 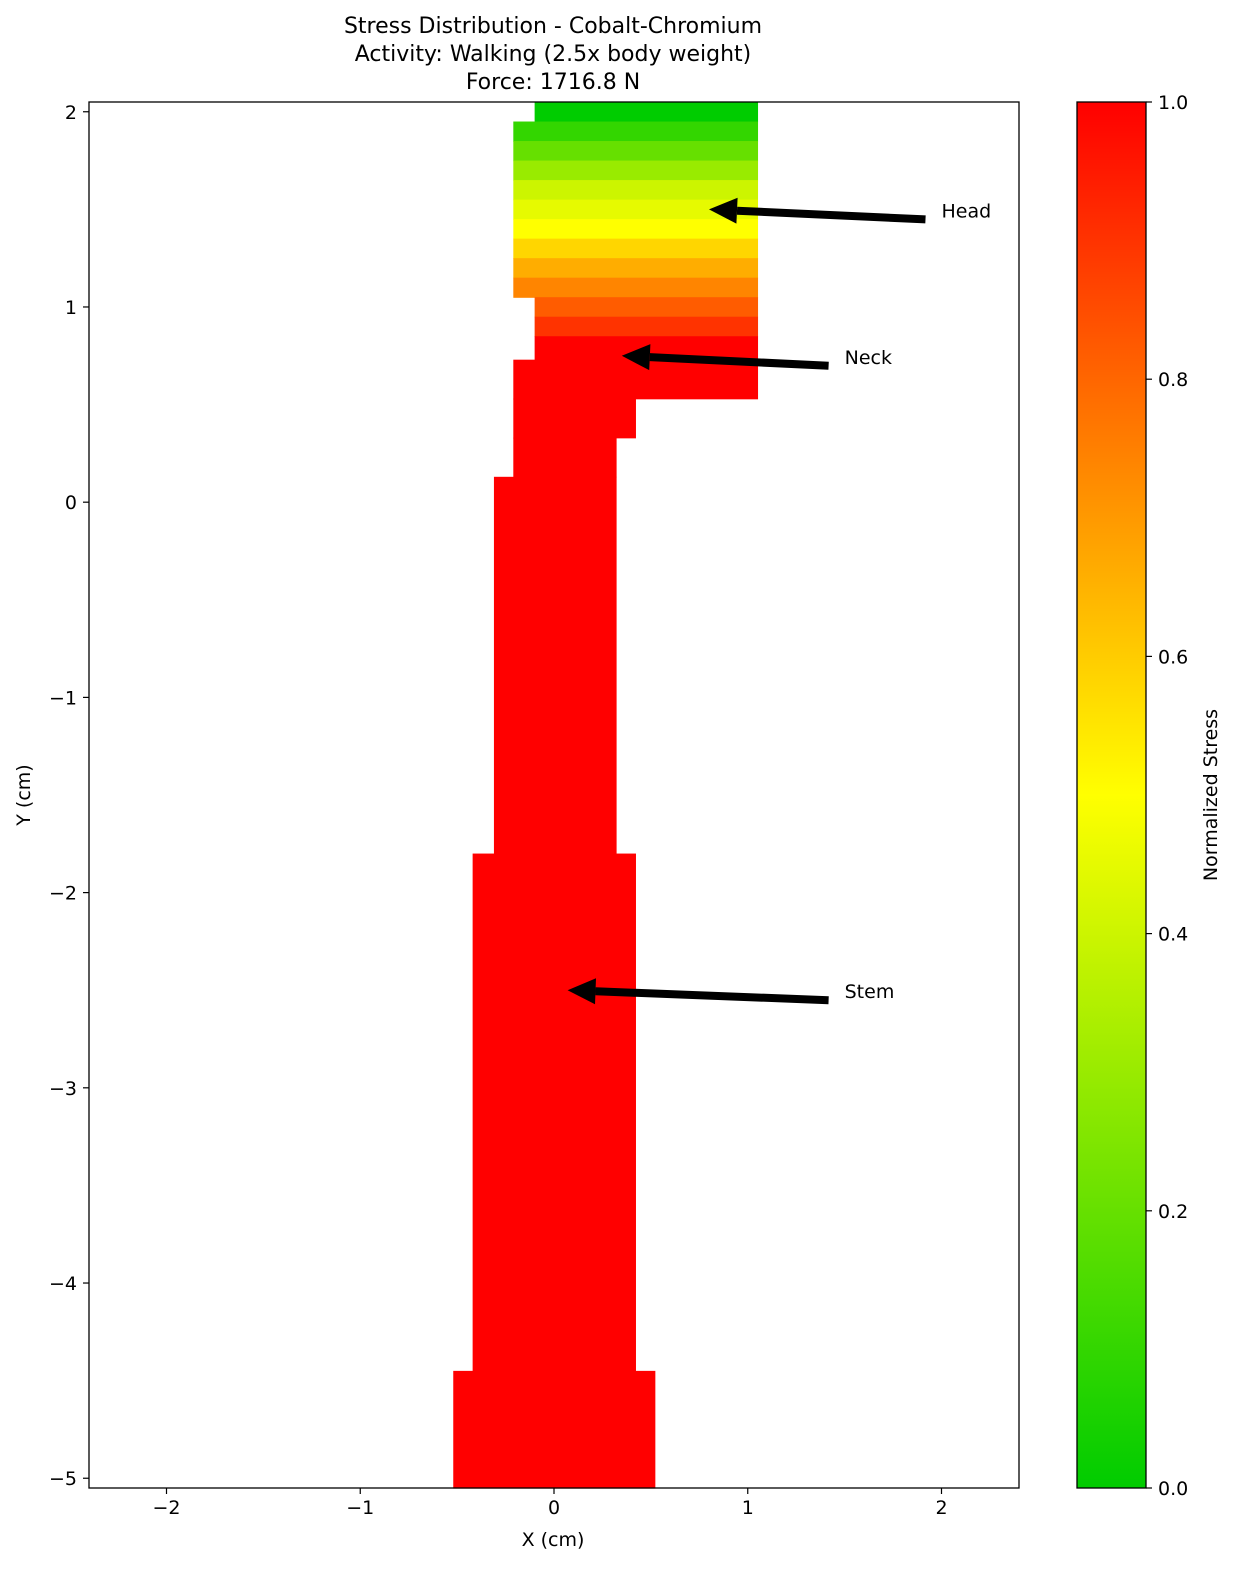 What do you see at coordinates (868, 358) in the screenshot?
I see `annotation-label: Neck` at bounding box center [868, 358].